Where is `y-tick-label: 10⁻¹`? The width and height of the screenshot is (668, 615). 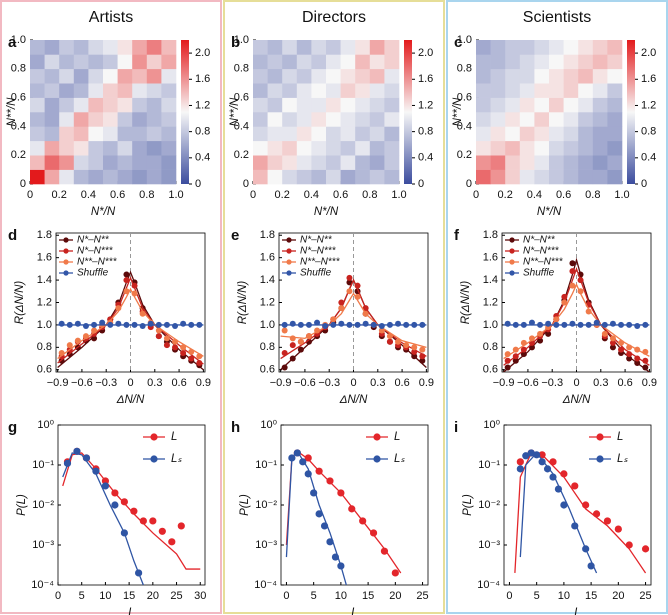
y-tick-label: 10⁻¹ is located at coordinates (43, 465).